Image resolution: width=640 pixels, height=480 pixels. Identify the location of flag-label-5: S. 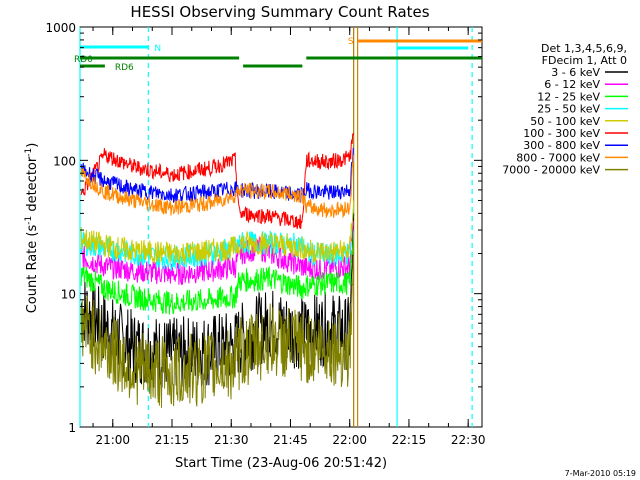
(351, 42).